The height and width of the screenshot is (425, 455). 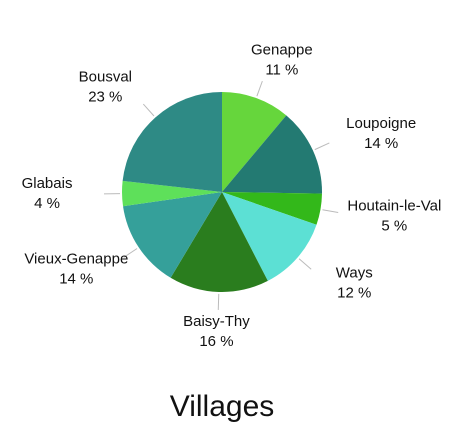 What do you see at coordinates (394, 205) in the screenshot?
I see `slice-label: Houtain-le-Val` at bounding box center [394, 205].